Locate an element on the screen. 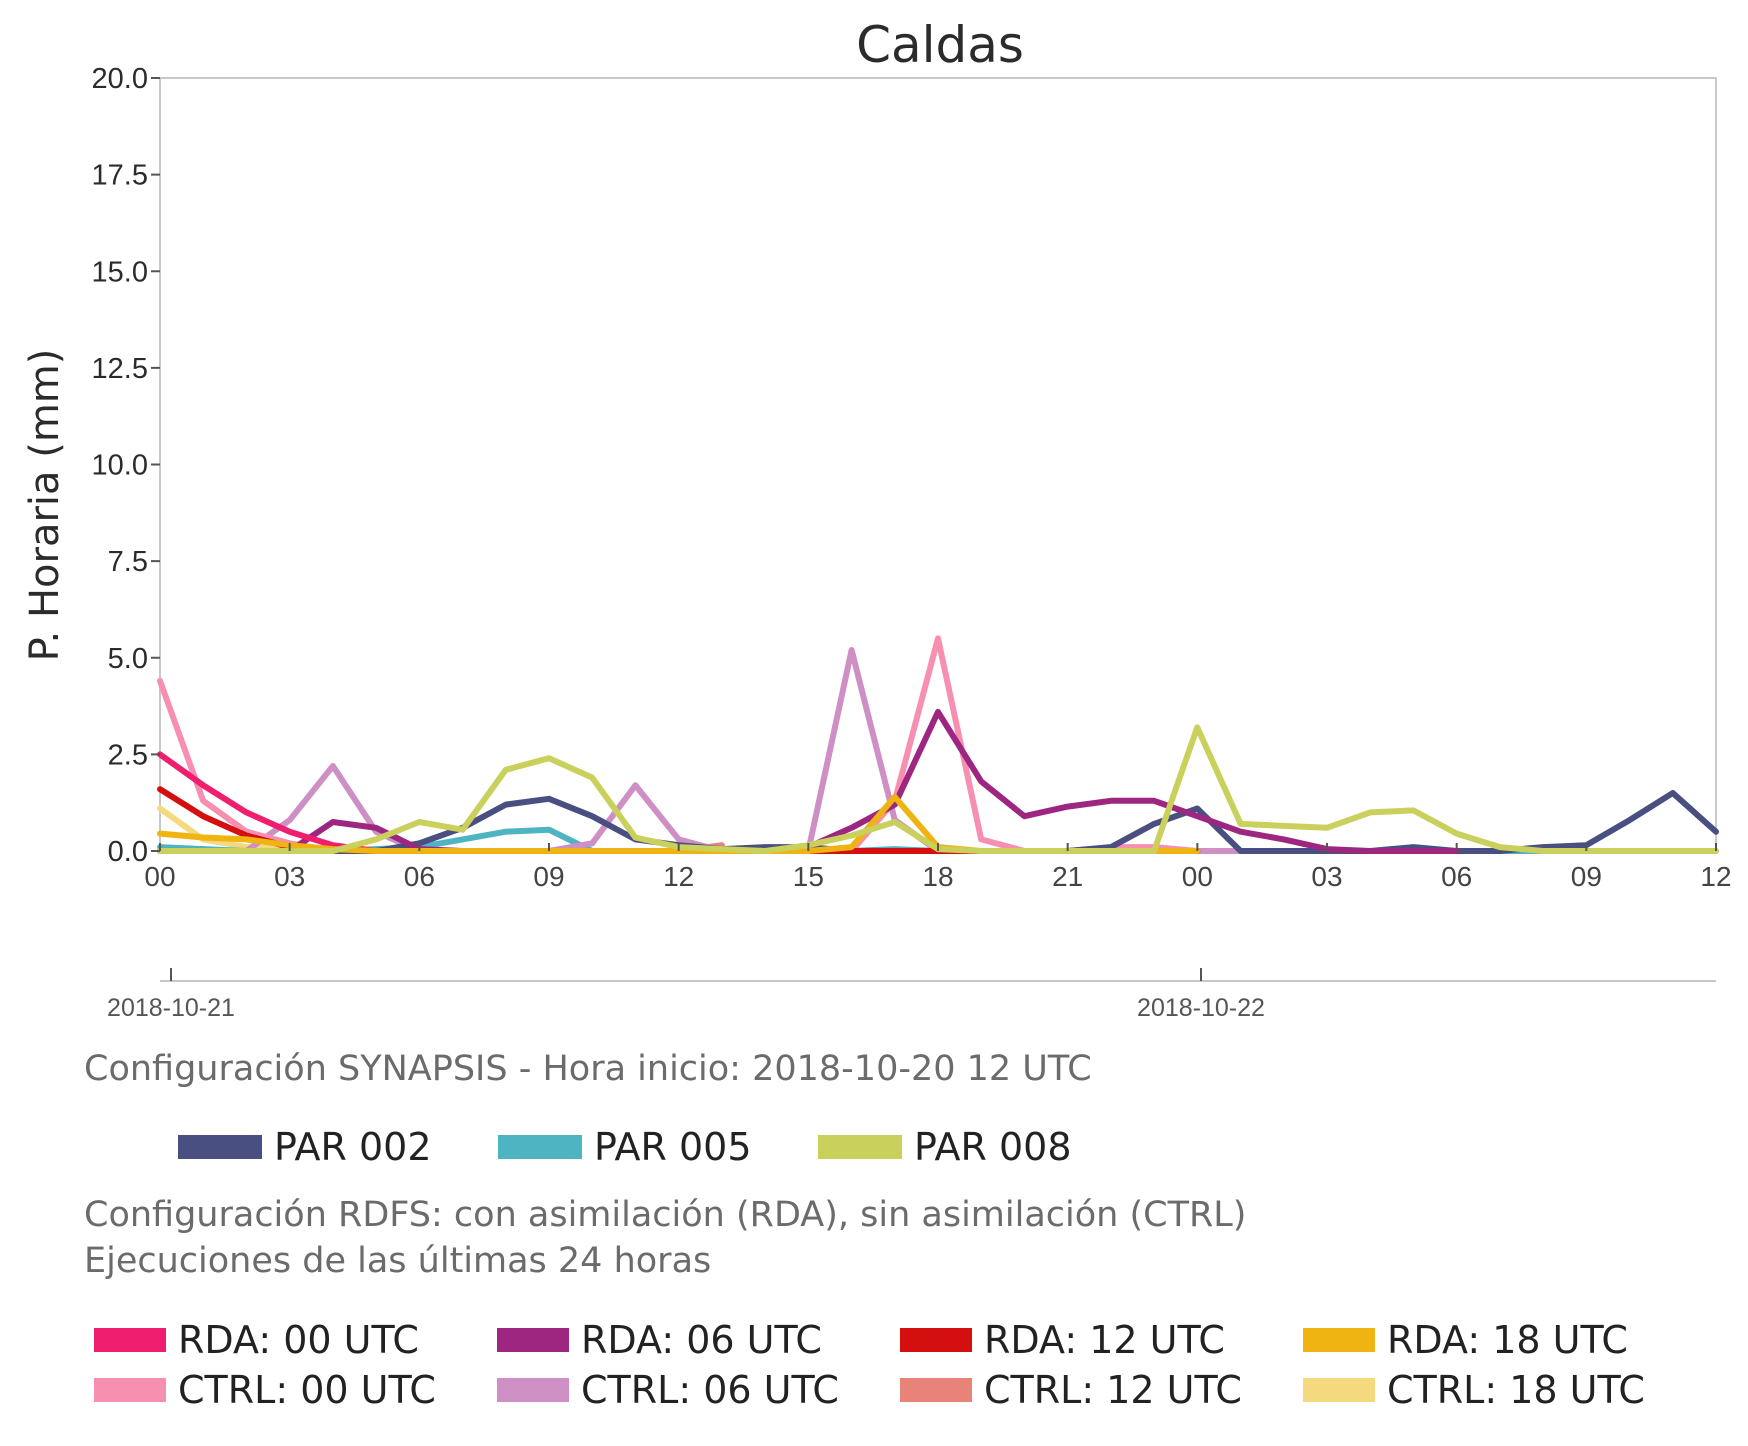  chart-title: Caldas is located at coordinates (940, 45).